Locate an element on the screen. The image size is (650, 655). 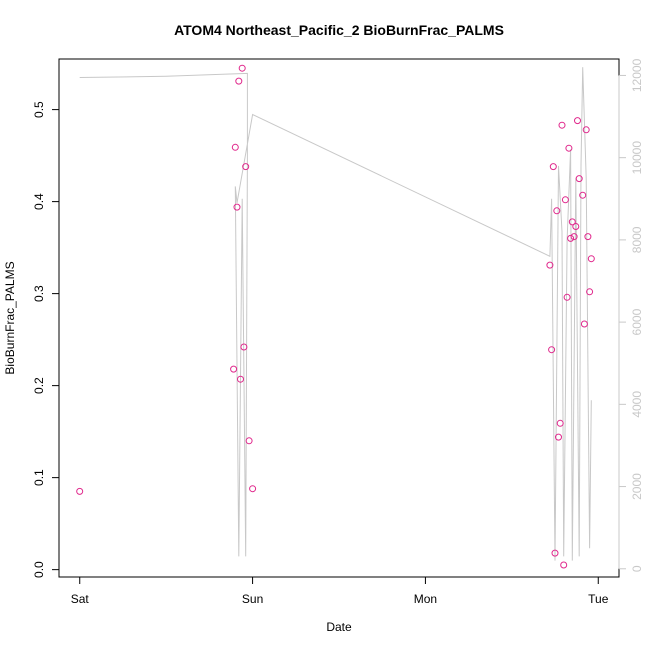
x-axis-label: Date is located at coordinates (339, 627).